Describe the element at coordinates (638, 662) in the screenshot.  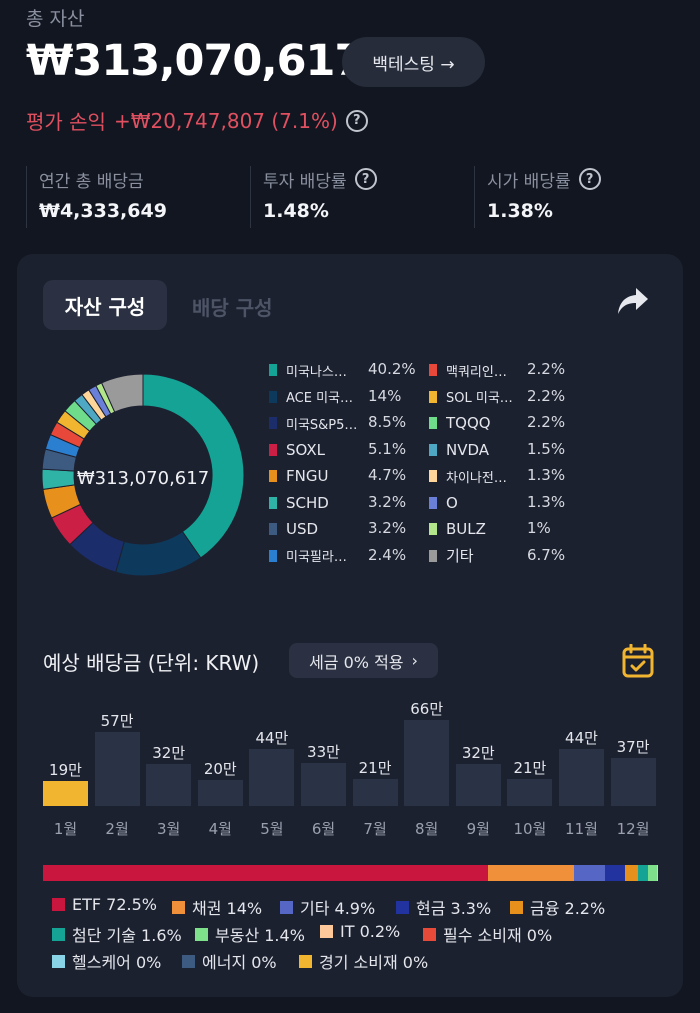
I see `calendar-check-icon` at that location.